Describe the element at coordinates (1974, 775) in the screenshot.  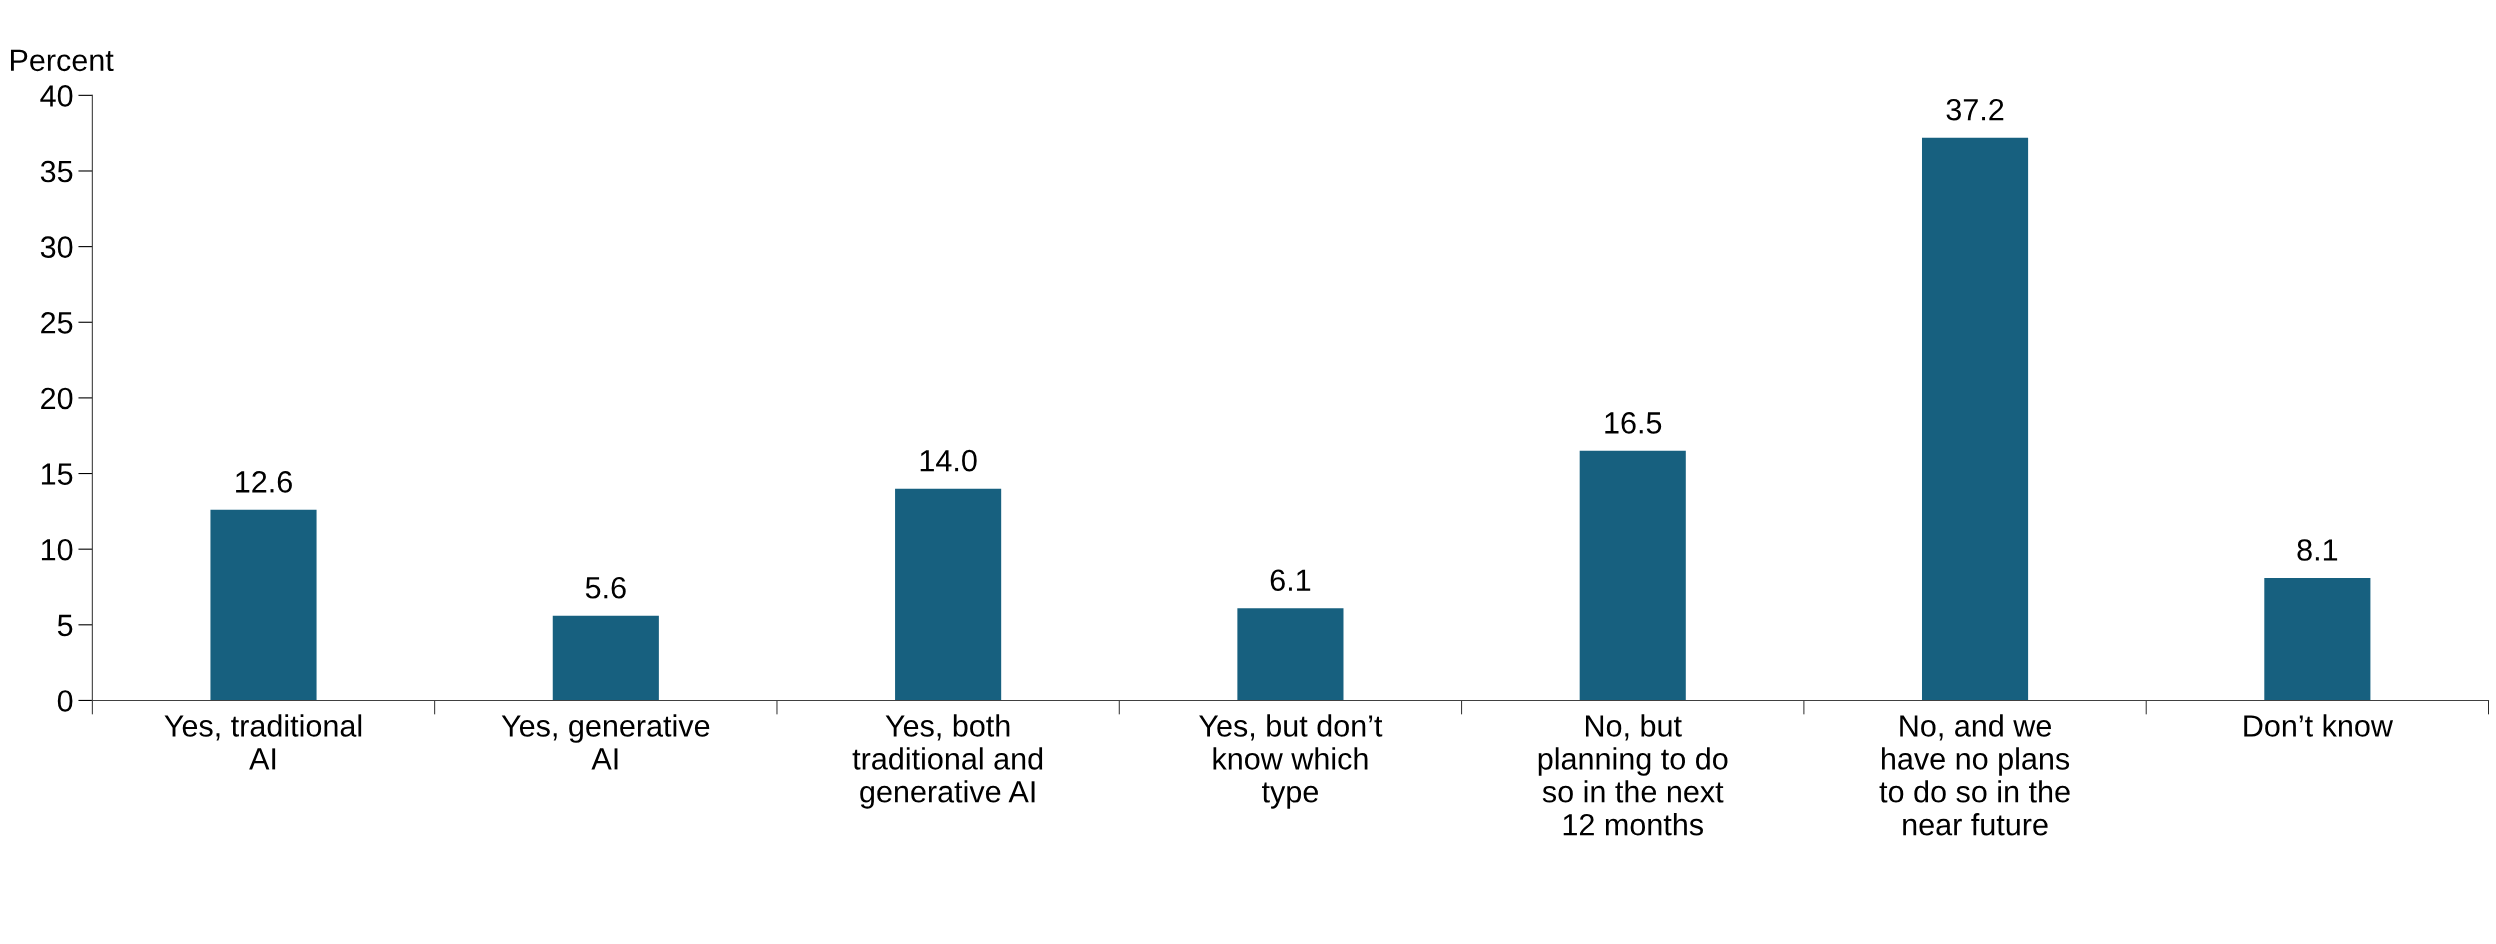
I see `x-tick-label: No, and we have no plans to do so in the near future` at that location.